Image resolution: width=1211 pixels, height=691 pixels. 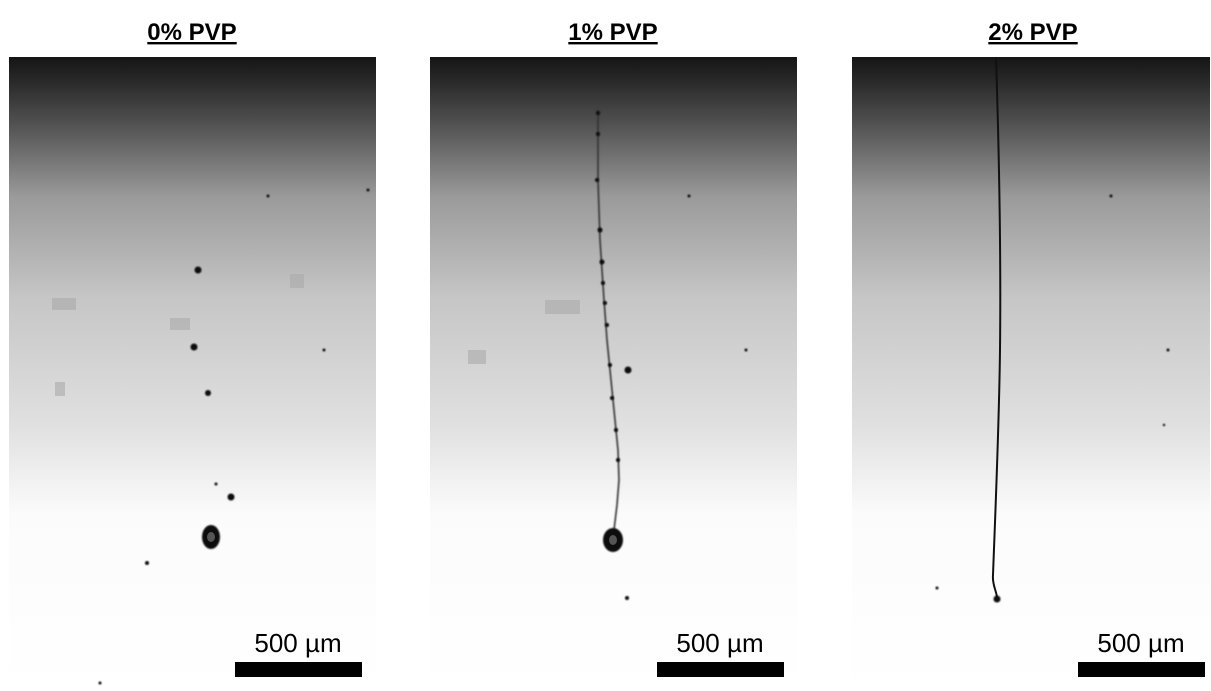 What do you see at coordinates (1032, 32) in the screenshot?
I see `panel-title: 2% PVP` at bounding box center [1032, 32].